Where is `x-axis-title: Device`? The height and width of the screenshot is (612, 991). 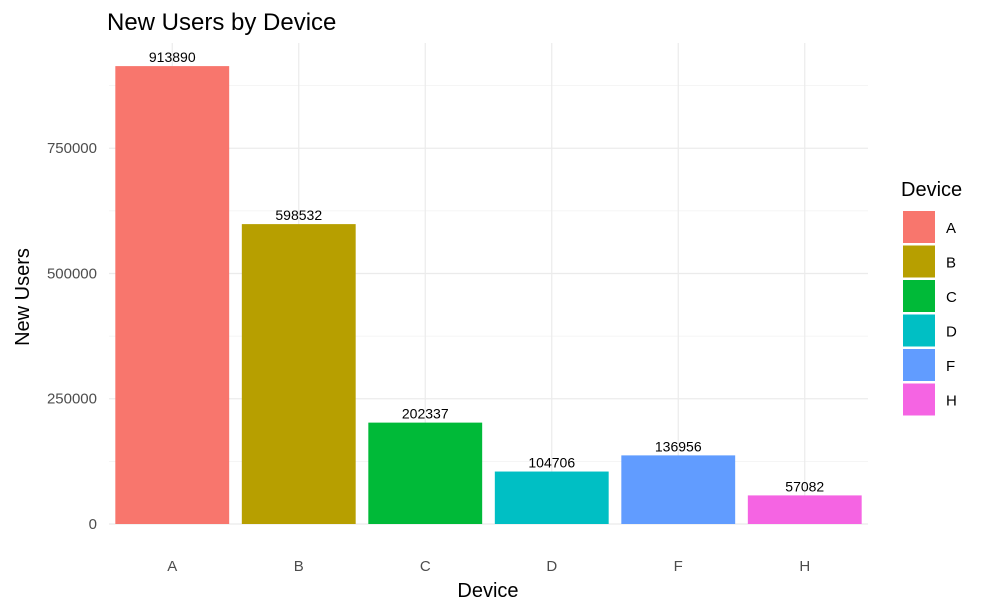
x-axis-title: Device is located at coordinates (487, 591).